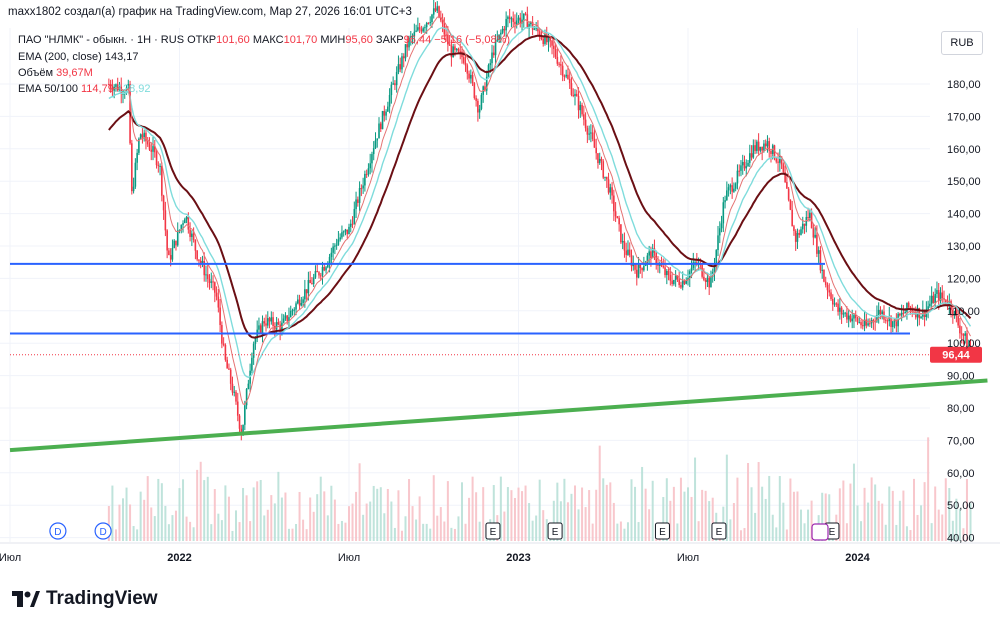 The height and width of the screenshot is (629, 1000). Describe the element at coordinates (10, 558) in the screenshot. I see `time-tick-label: Июл` at that location.